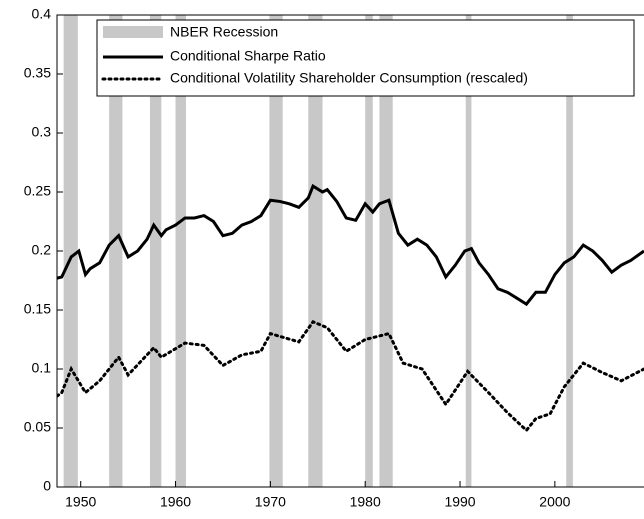 Image resolution: width=644 pixels, height=519 pixels. I want to click on y-tick-label: 0.3, so click(42, 132).